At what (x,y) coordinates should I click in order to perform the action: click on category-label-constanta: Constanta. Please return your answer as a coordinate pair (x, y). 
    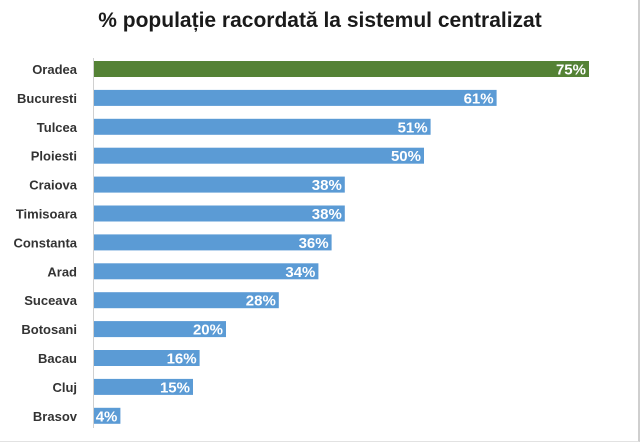
    Looking at the image, I should click on (45, 242).